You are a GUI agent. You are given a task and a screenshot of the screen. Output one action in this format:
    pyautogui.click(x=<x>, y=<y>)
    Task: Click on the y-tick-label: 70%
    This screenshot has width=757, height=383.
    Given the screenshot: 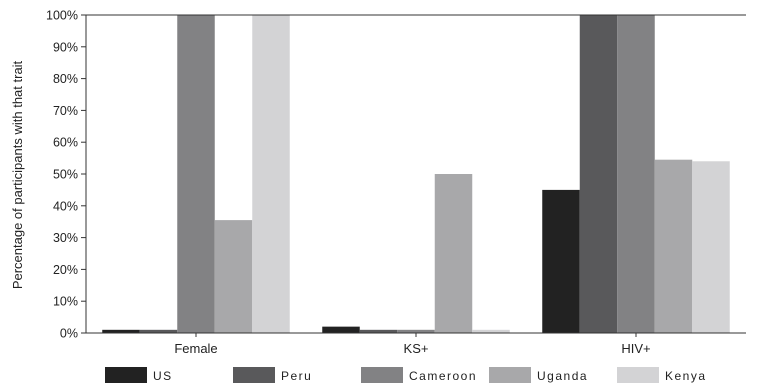 What is the action you would take?
    pyautogui.click(x=65, y=111)
    